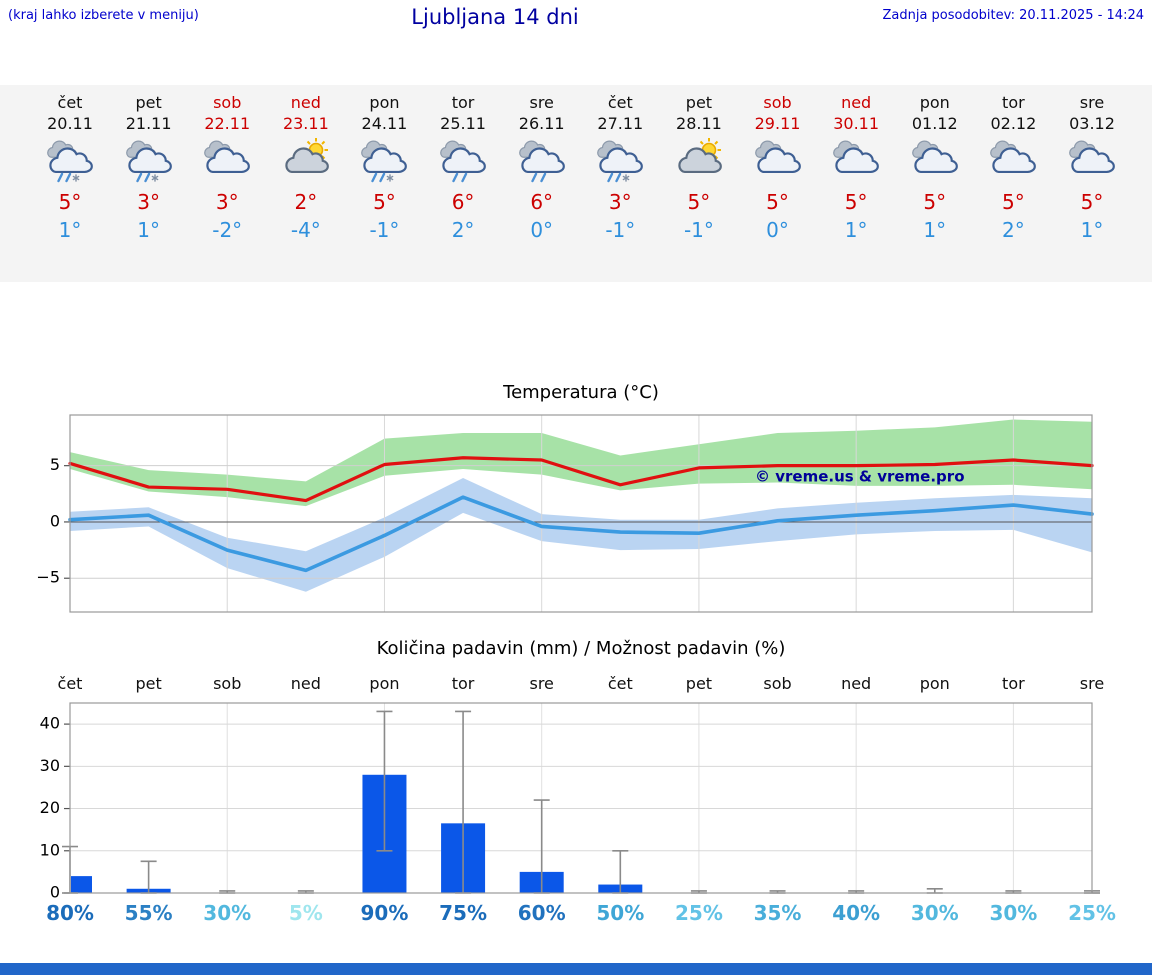  I want to click on forecast-day-column: ned 30.11 5° 1°, so click(856, 168).